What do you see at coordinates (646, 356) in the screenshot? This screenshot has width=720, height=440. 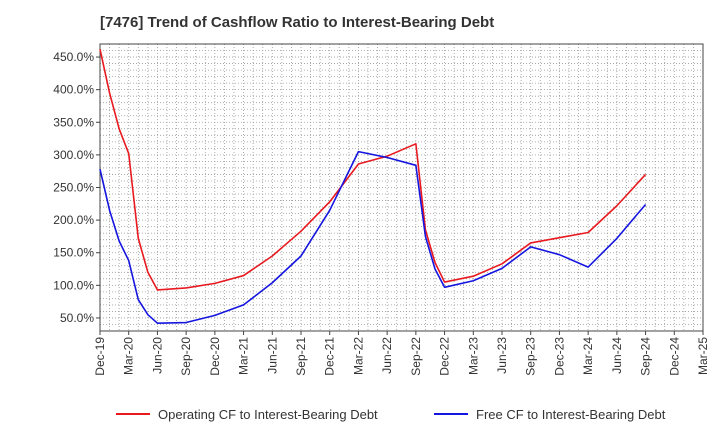 I see `x-tick-label: Sep-24` at bounding box center [646, 356].